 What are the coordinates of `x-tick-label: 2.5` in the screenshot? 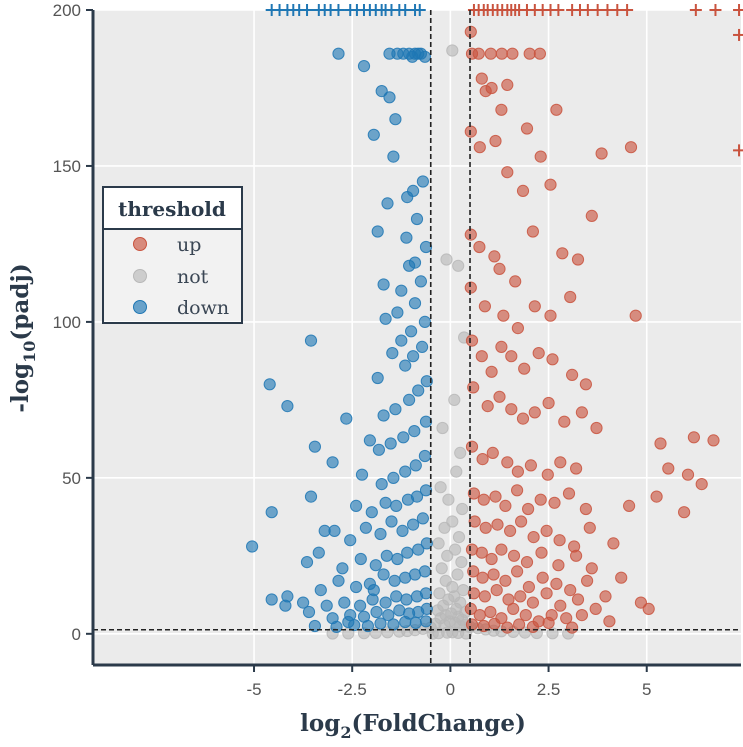 It's located at (549, 689).